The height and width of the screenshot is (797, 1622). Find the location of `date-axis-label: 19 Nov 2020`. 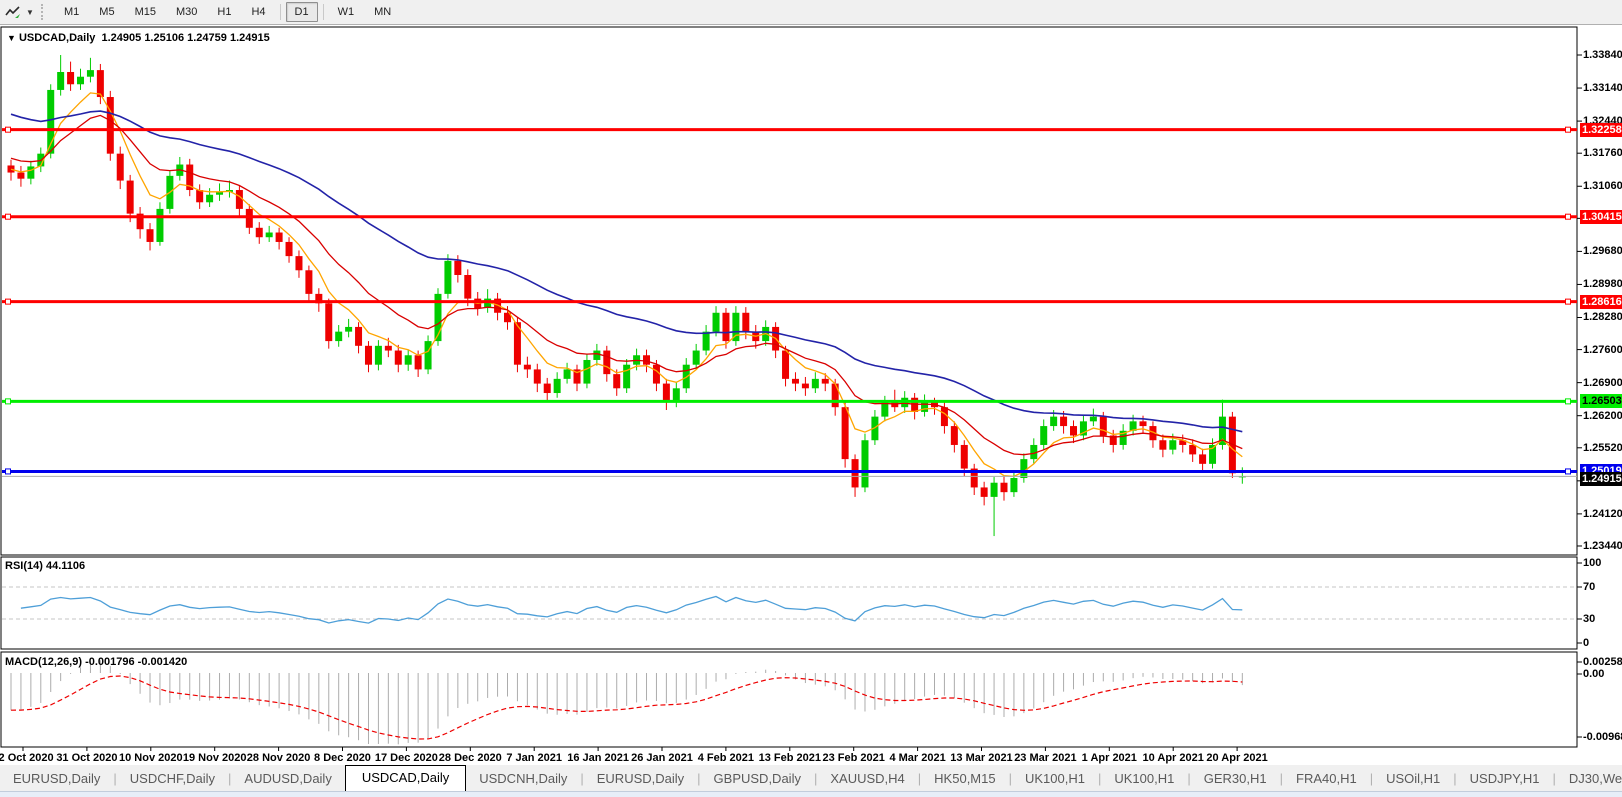

date-axis-label: 19 Nov 2020 is located at coordinates (214, 758).